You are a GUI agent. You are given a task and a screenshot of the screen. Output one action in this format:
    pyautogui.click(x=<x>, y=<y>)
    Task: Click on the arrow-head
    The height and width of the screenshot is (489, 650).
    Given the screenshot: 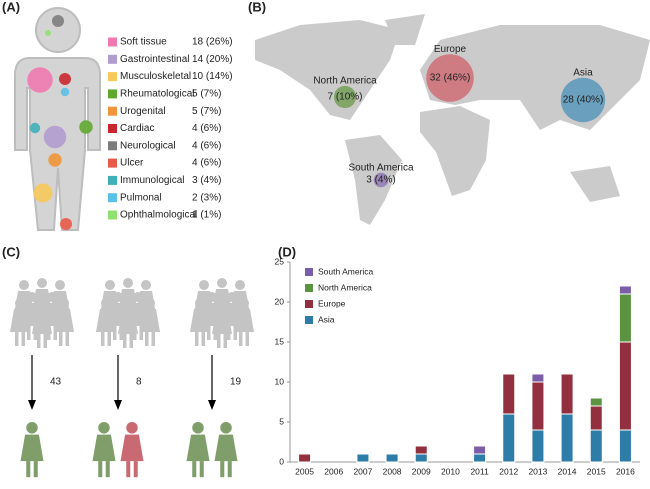 What is the action you would take?
    pyautogui.click(x=118, y=405)
    